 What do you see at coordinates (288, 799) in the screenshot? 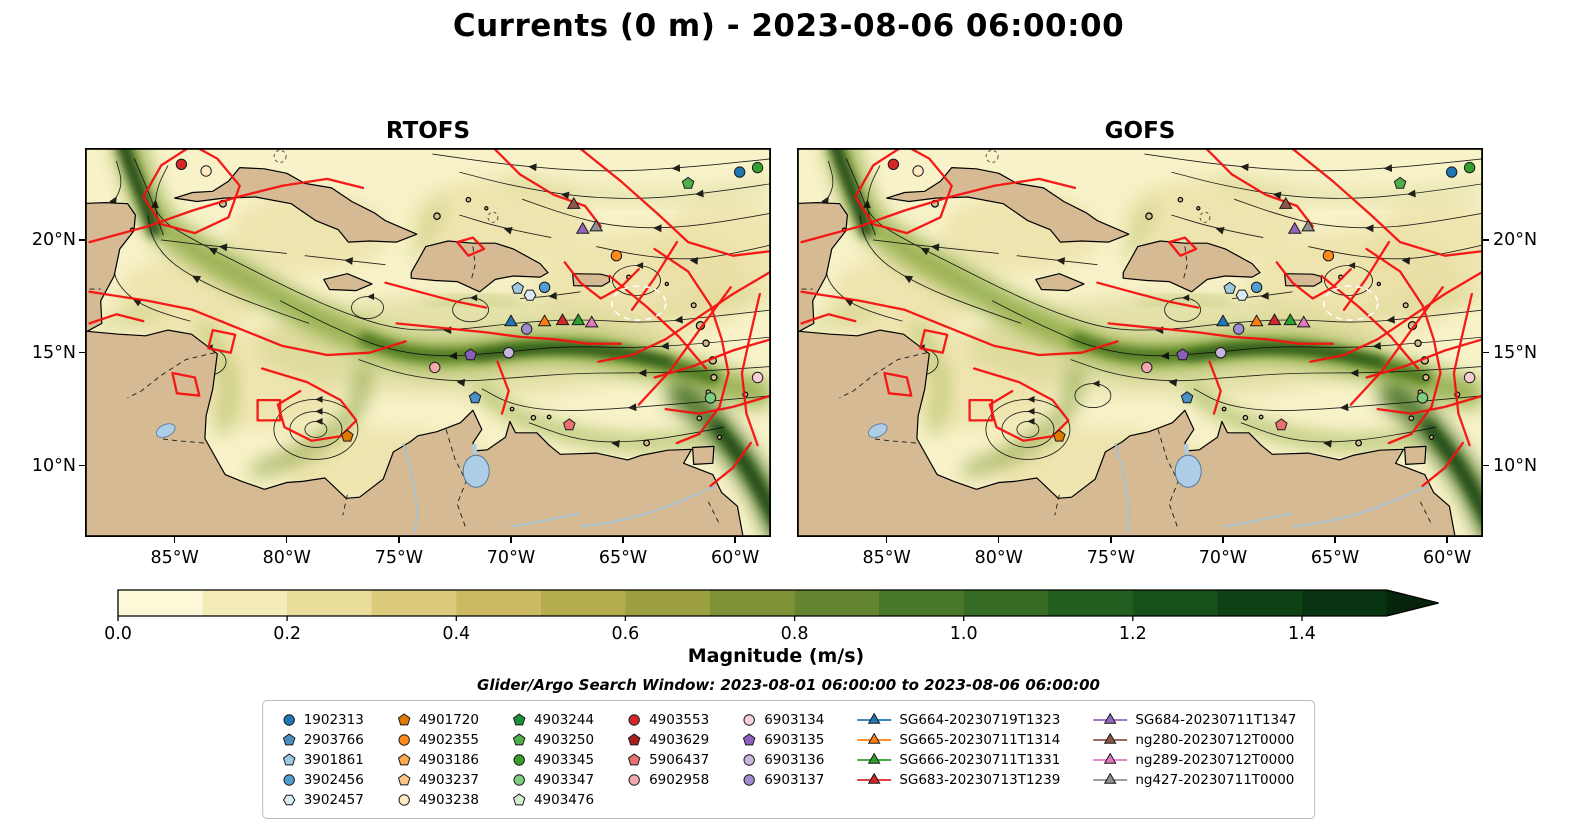
I see `hexagon-legend-marker-icon` at bounding box center [288, 799].